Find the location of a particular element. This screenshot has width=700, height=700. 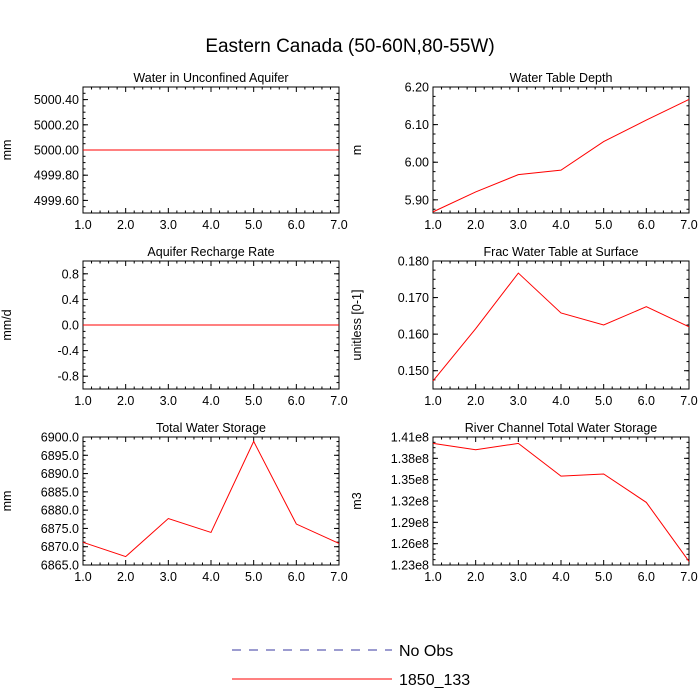

legend-label-no-obs: No Obs is located at coordinates (426, 651).